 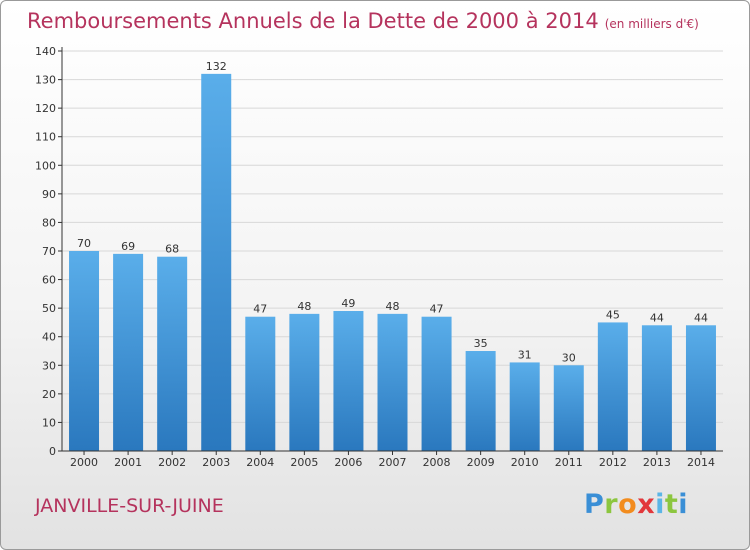 What do you see at coordinates (569, 462) in the screenshot?
I see `x-tick-label: 2011` at bounding box center [569, 462].